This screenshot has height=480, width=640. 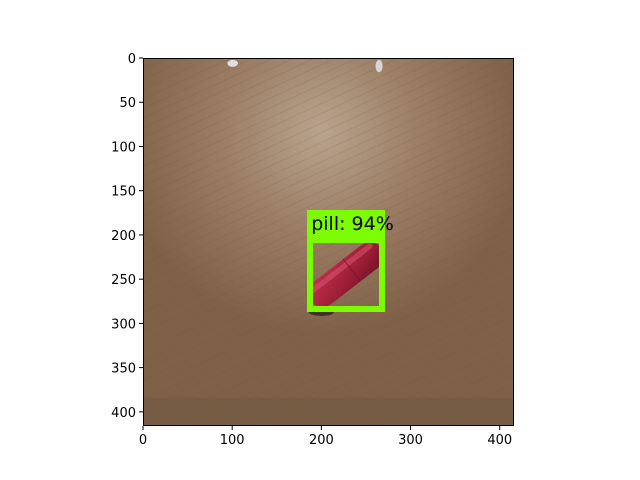 What do you see at coordinates (132, 59) in the screenshot?
I see `y-tick-label: 0` at bounding box center [132, 59].